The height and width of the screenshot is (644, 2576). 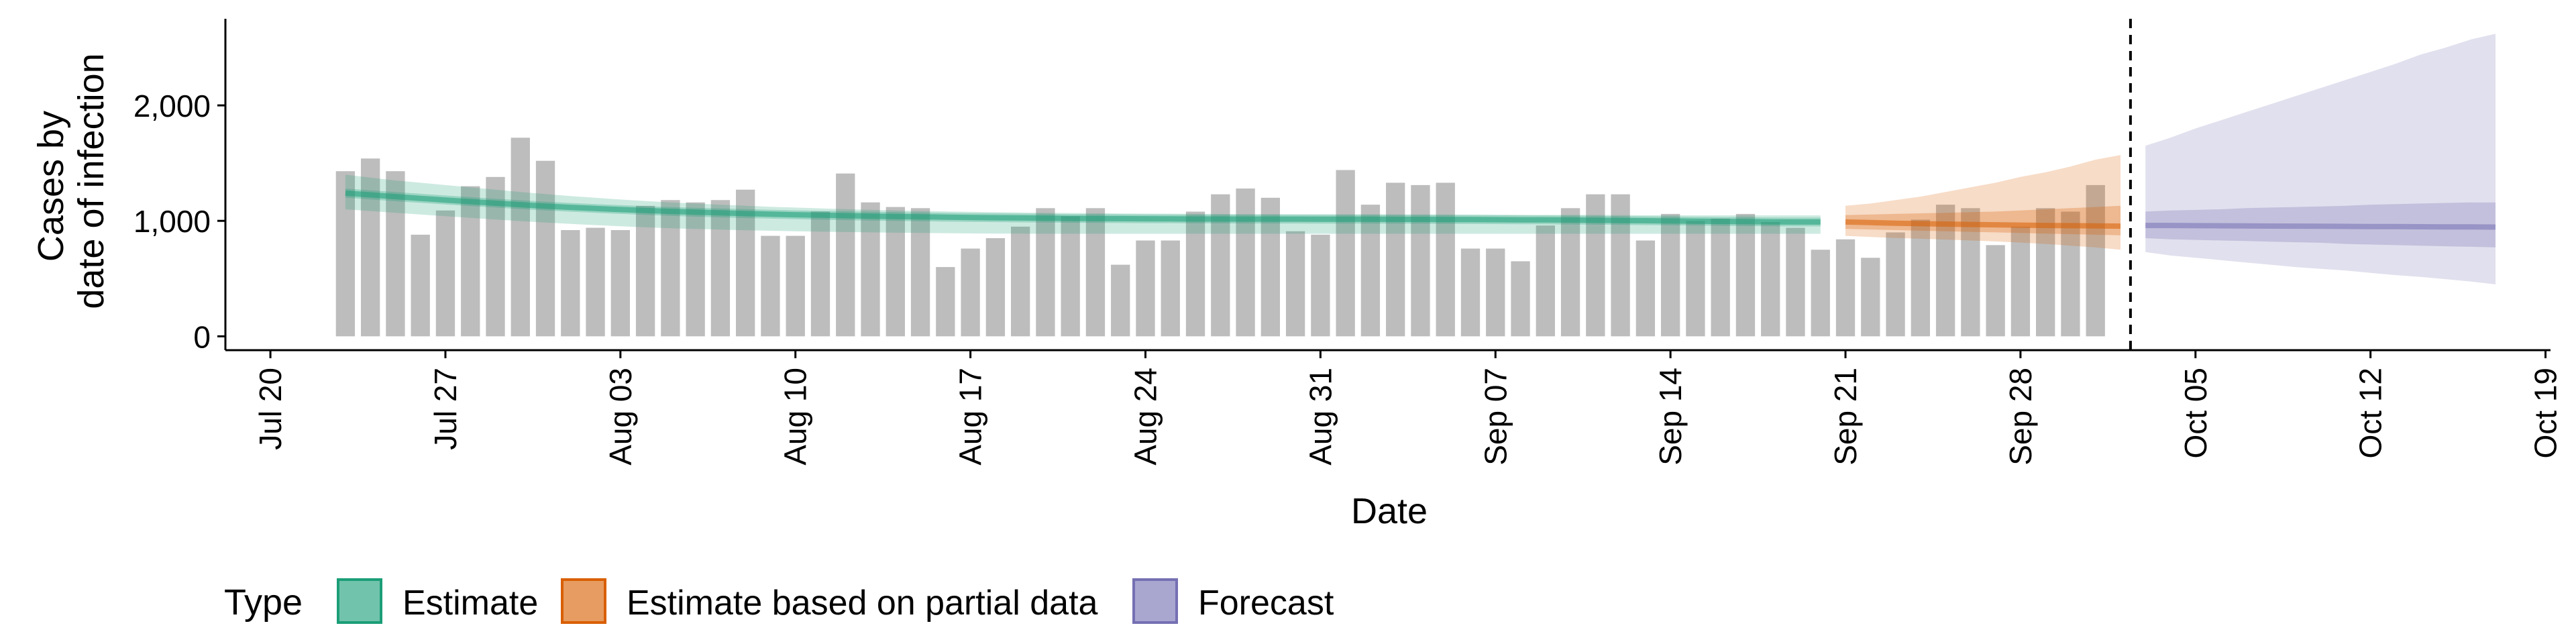 What do you see at coordinates (620, 417) in the screenshot?
I see `x-tick-label: Aug 03` at bounding box center [620, 417].